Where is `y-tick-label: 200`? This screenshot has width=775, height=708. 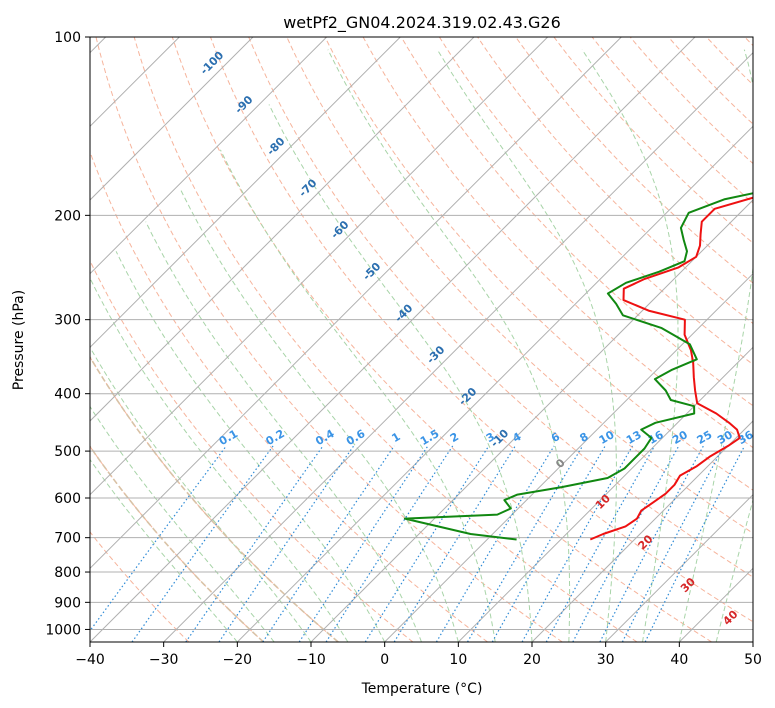
y-tick-label: 200 is located at coordinates (67, 216).